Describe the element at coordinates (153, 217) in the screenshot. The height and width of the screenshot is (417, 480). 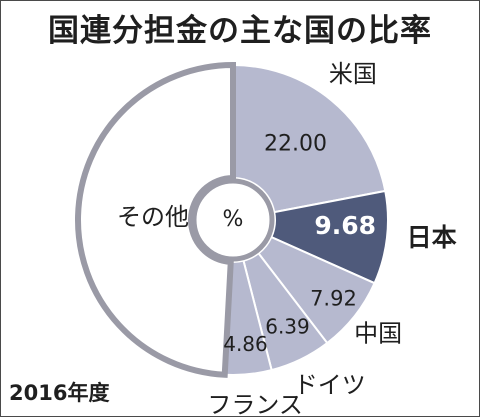
I see `slice-name-label: その他` at that location.